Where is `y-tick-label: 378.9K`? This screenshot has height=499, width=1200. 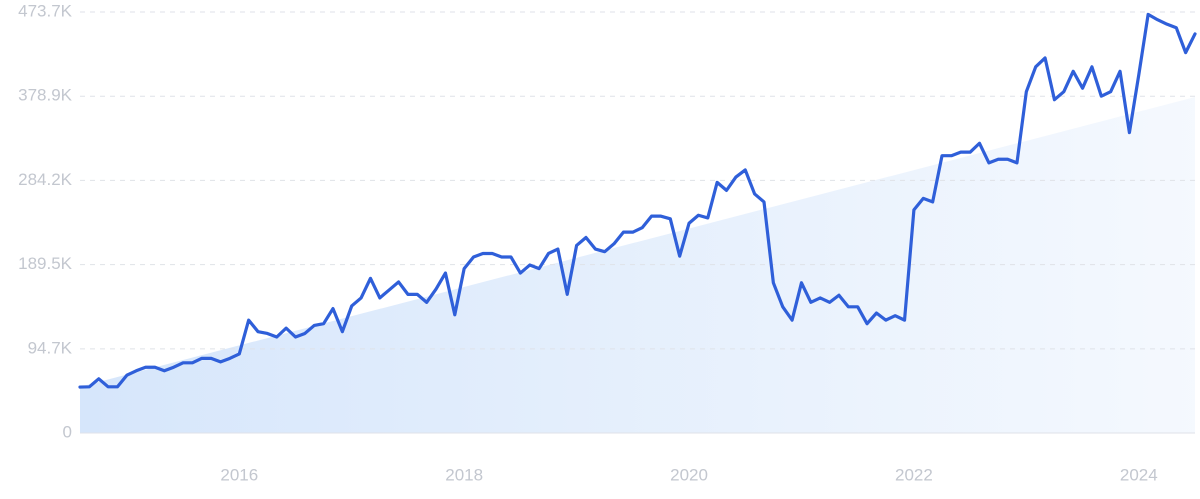
y-tick-label: 378.9K is located at coordinates (45, 95).